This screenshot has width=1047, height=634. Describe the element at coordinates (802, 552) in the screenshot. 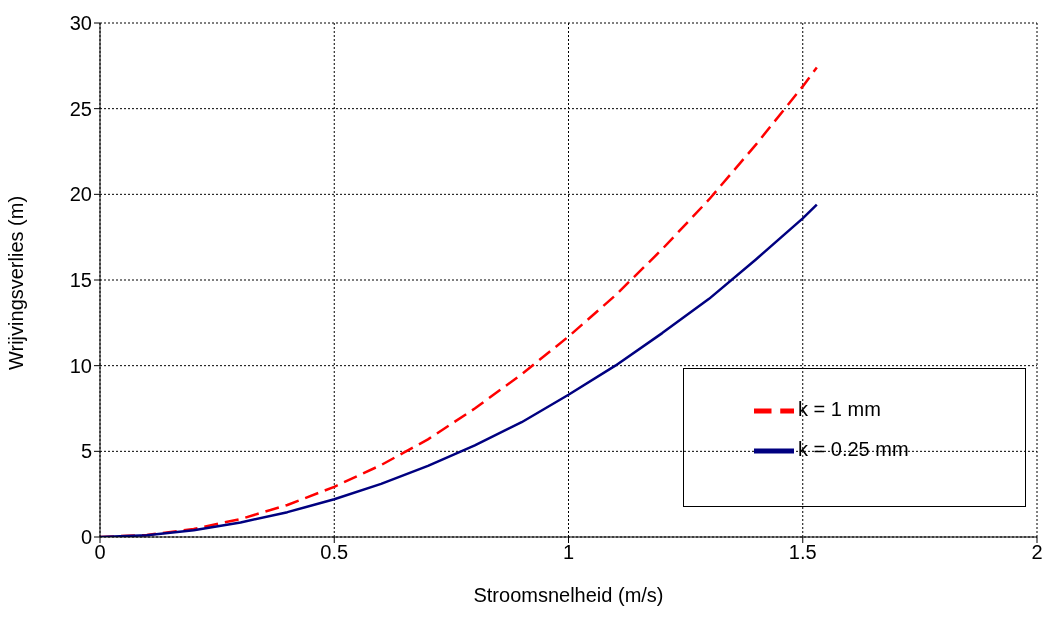

I see `x-tick-label: 1.5` at that location.